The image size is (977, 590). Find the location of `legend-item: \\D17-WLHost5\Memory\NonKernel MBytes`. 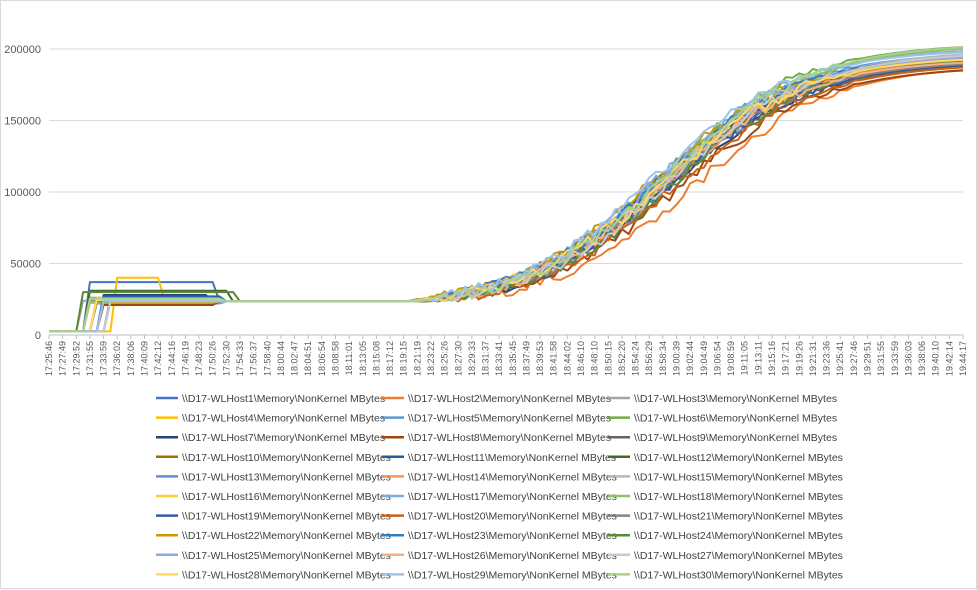

legend-item: \\D17-WLHost5\Memory\NonKernel MBytes is located at coordinates (496, 419).